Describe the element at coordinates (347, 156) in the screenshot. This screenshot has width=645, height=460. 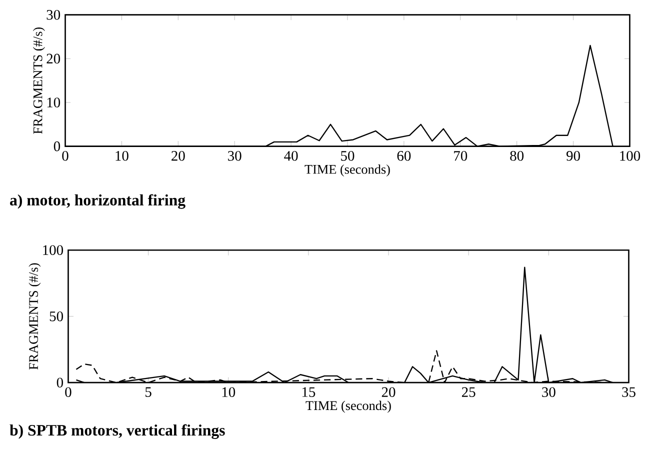
I see `x-tick-label: 50` at that location.